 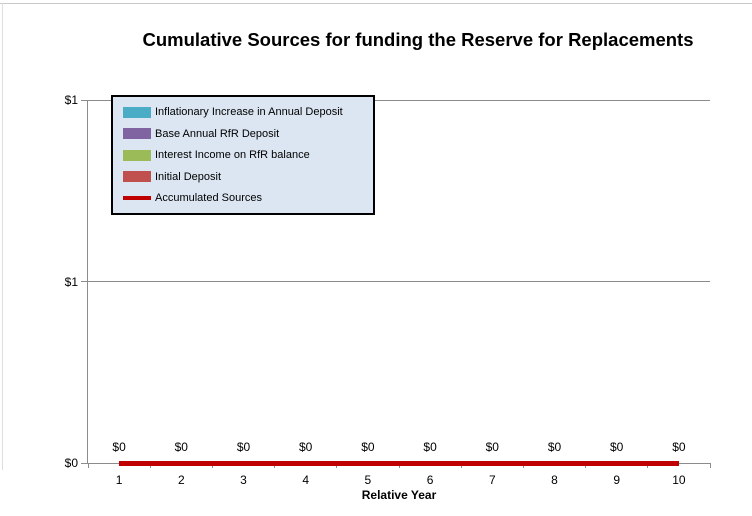 What do you see at coordinates (679, 480) in the screenshot?
I see `x-axis-tick-label: 10` at bounding box center [679, 480].